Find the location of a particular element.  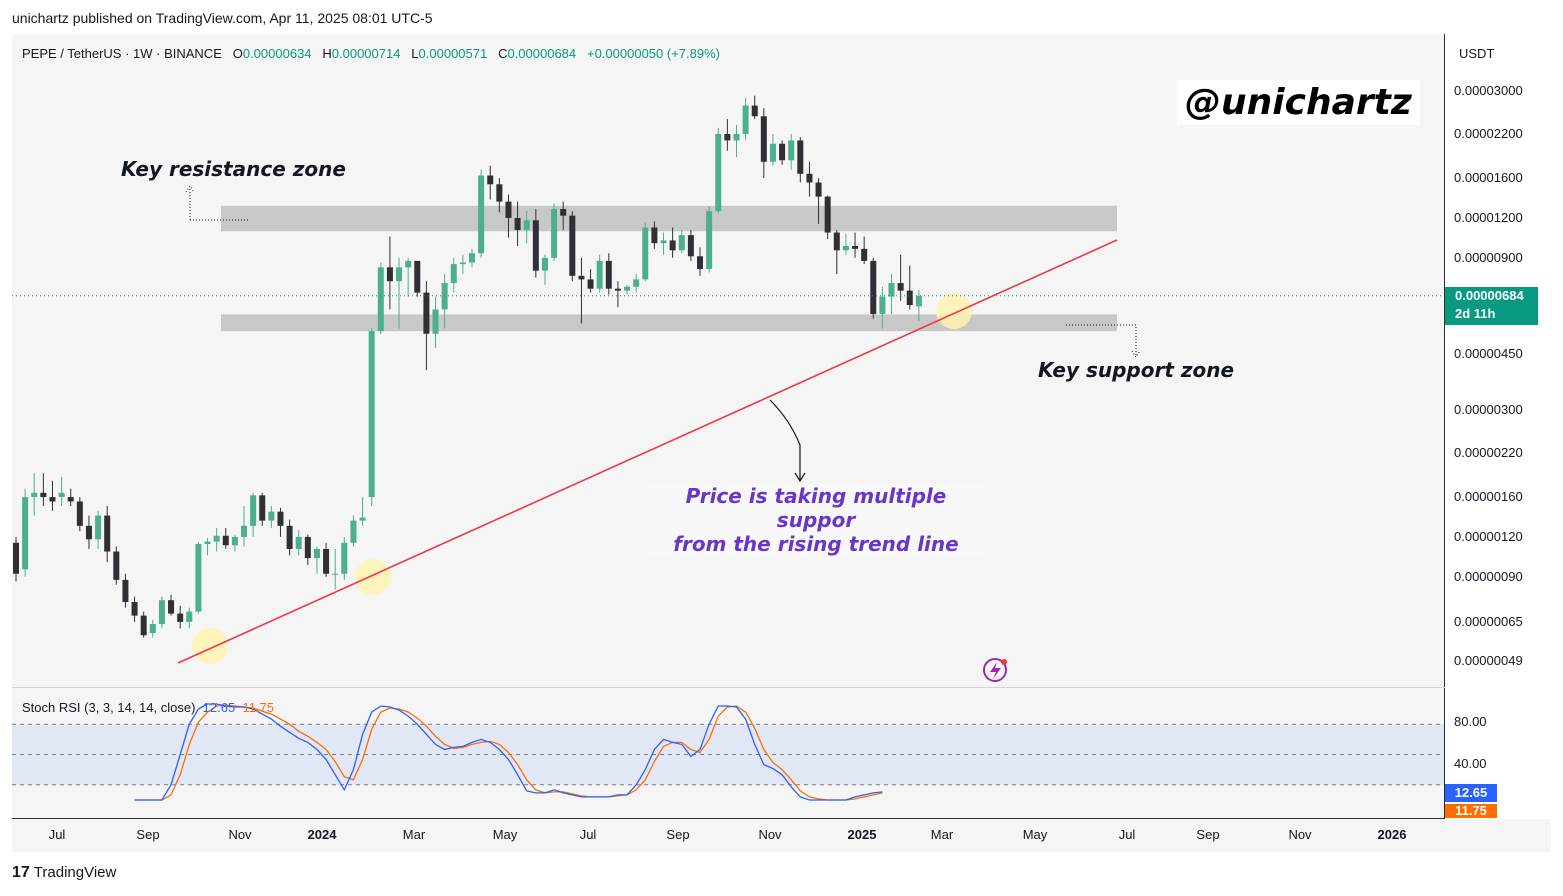

stoch-rsi-label: Stoch RSI (3, 3, 14, 14, close) is located at coordinates (109, 707).